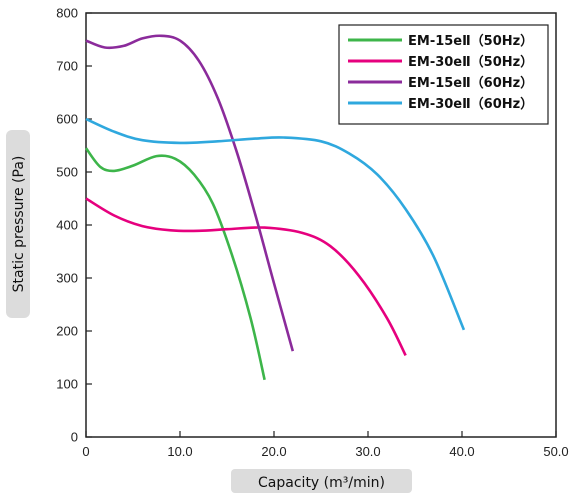  I want to click on y-tick-label: 500, so click(67, 172).